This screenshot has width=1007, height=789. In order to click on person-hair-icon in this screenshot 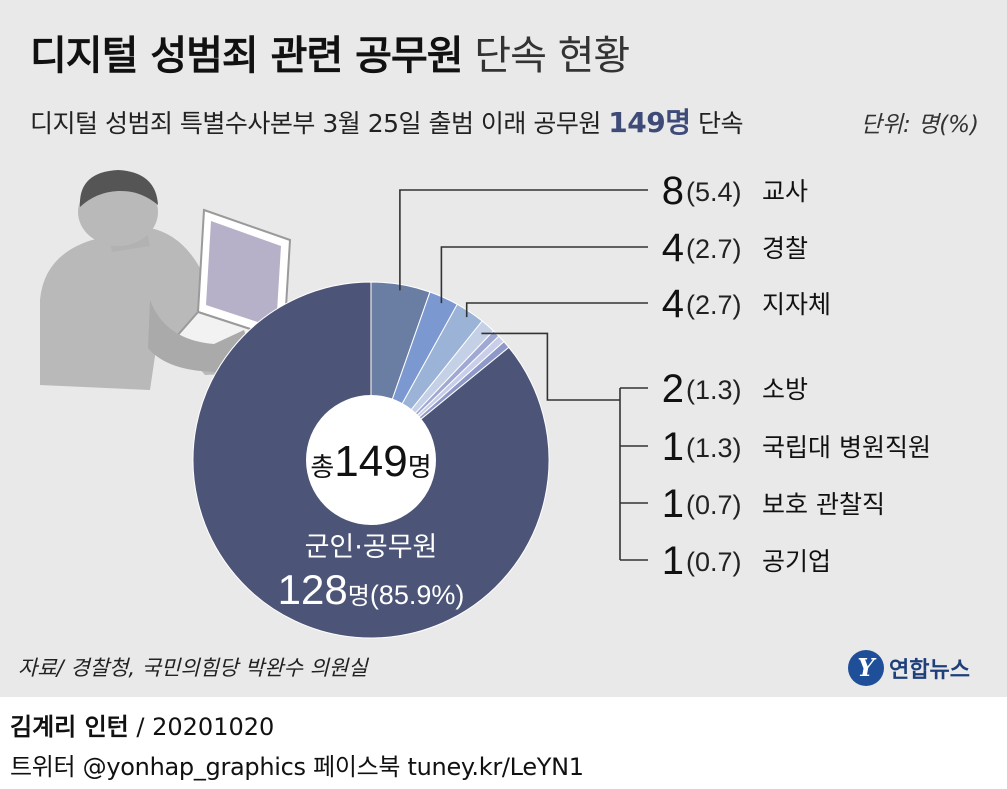, I will do `click(118, 188)`.